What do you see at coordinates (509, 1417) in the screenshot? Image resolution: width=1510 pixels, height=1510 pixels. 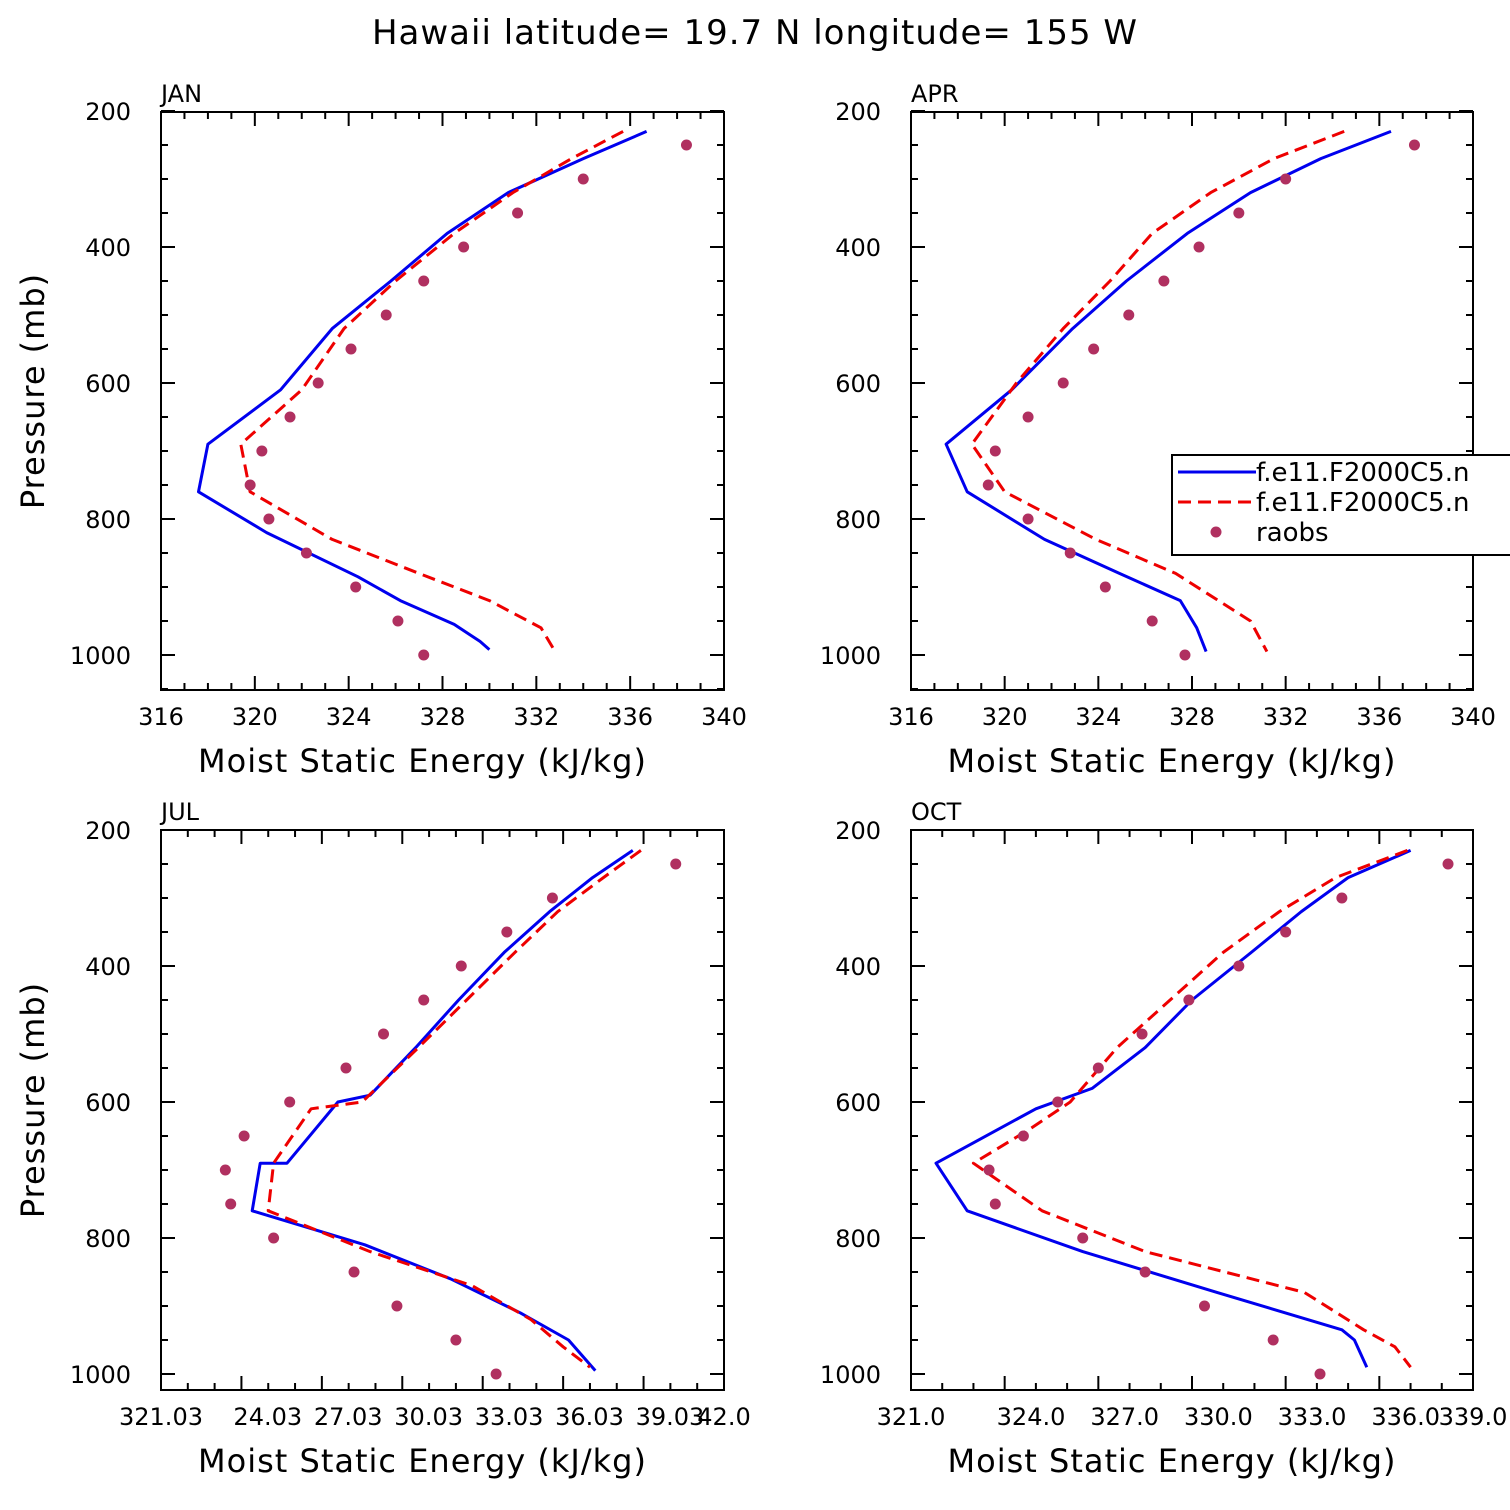 I see `x-tick-label: 33.03` at bounding box center [509, 1417].